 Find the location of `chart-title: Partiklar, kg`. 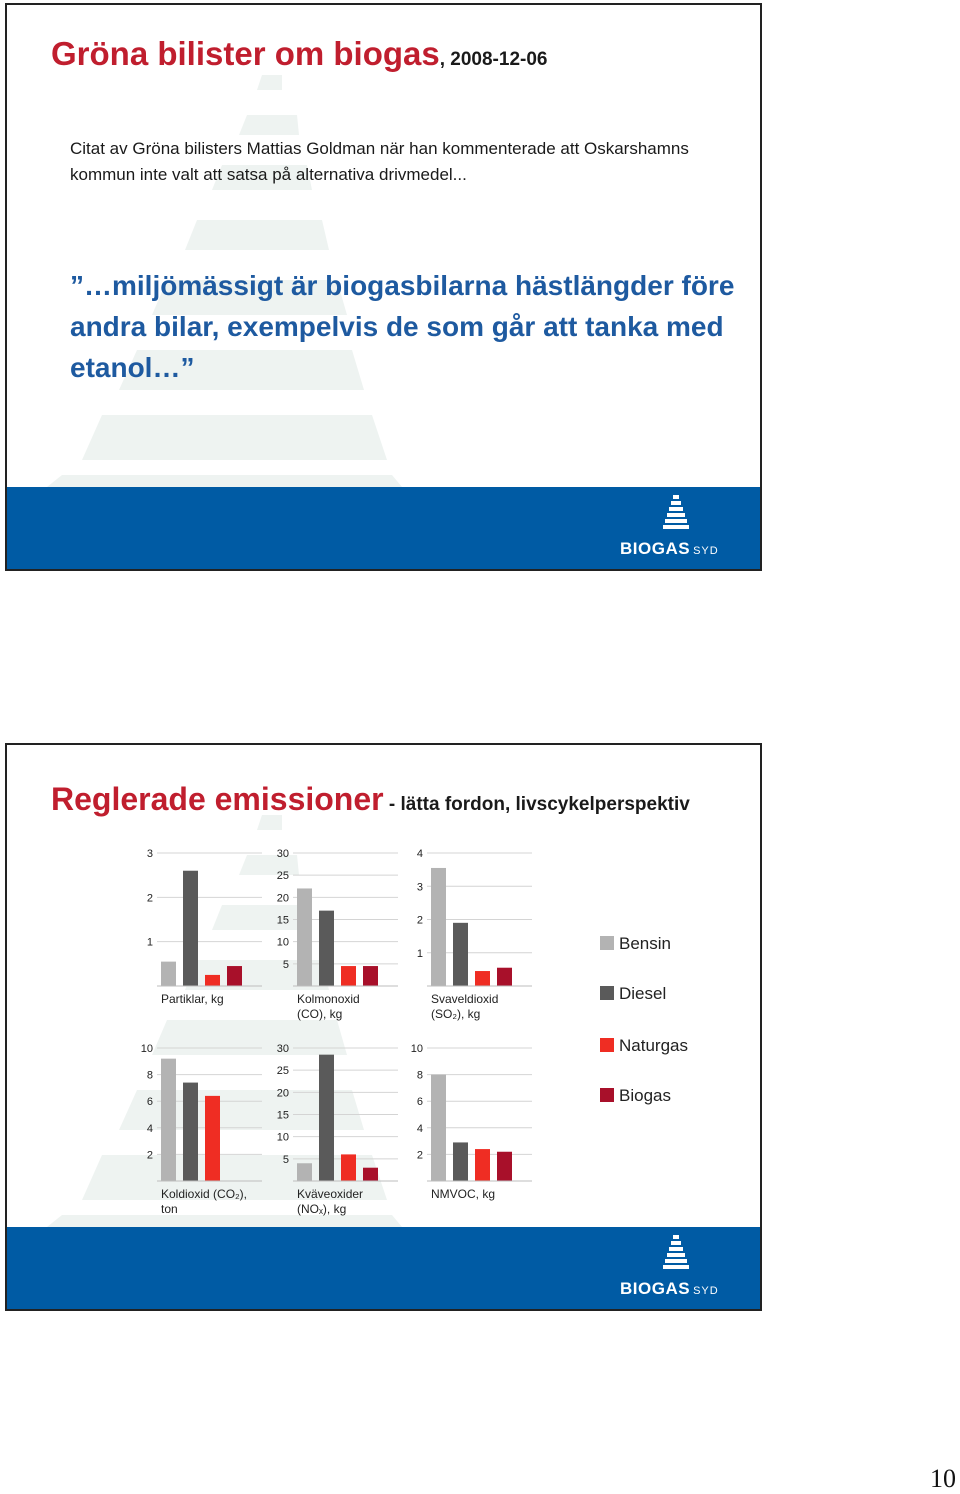

chart-title: Partiklar, kg is located at coordinates (192, 999).